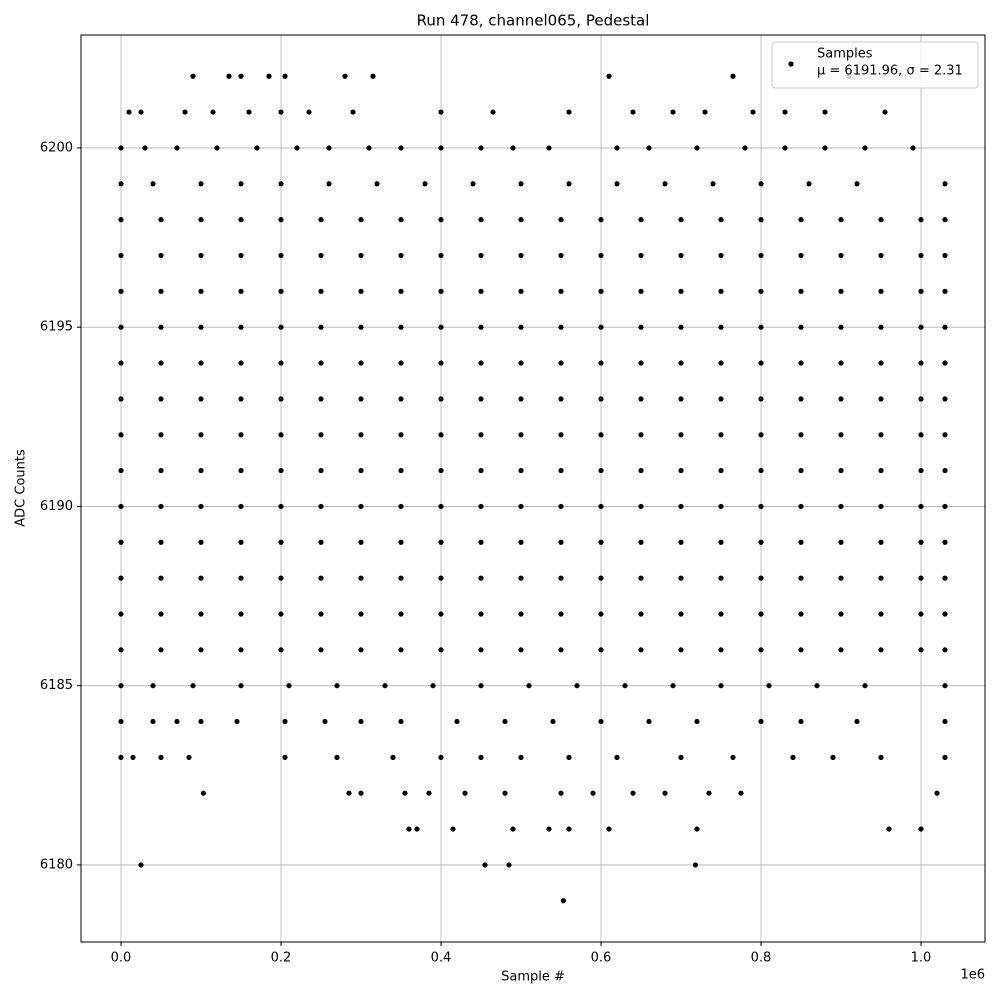  What do you see at coordinates (56, 147) in the screenshot?
I see `y-tick-label: 6200` at bounding box center [56, 147].